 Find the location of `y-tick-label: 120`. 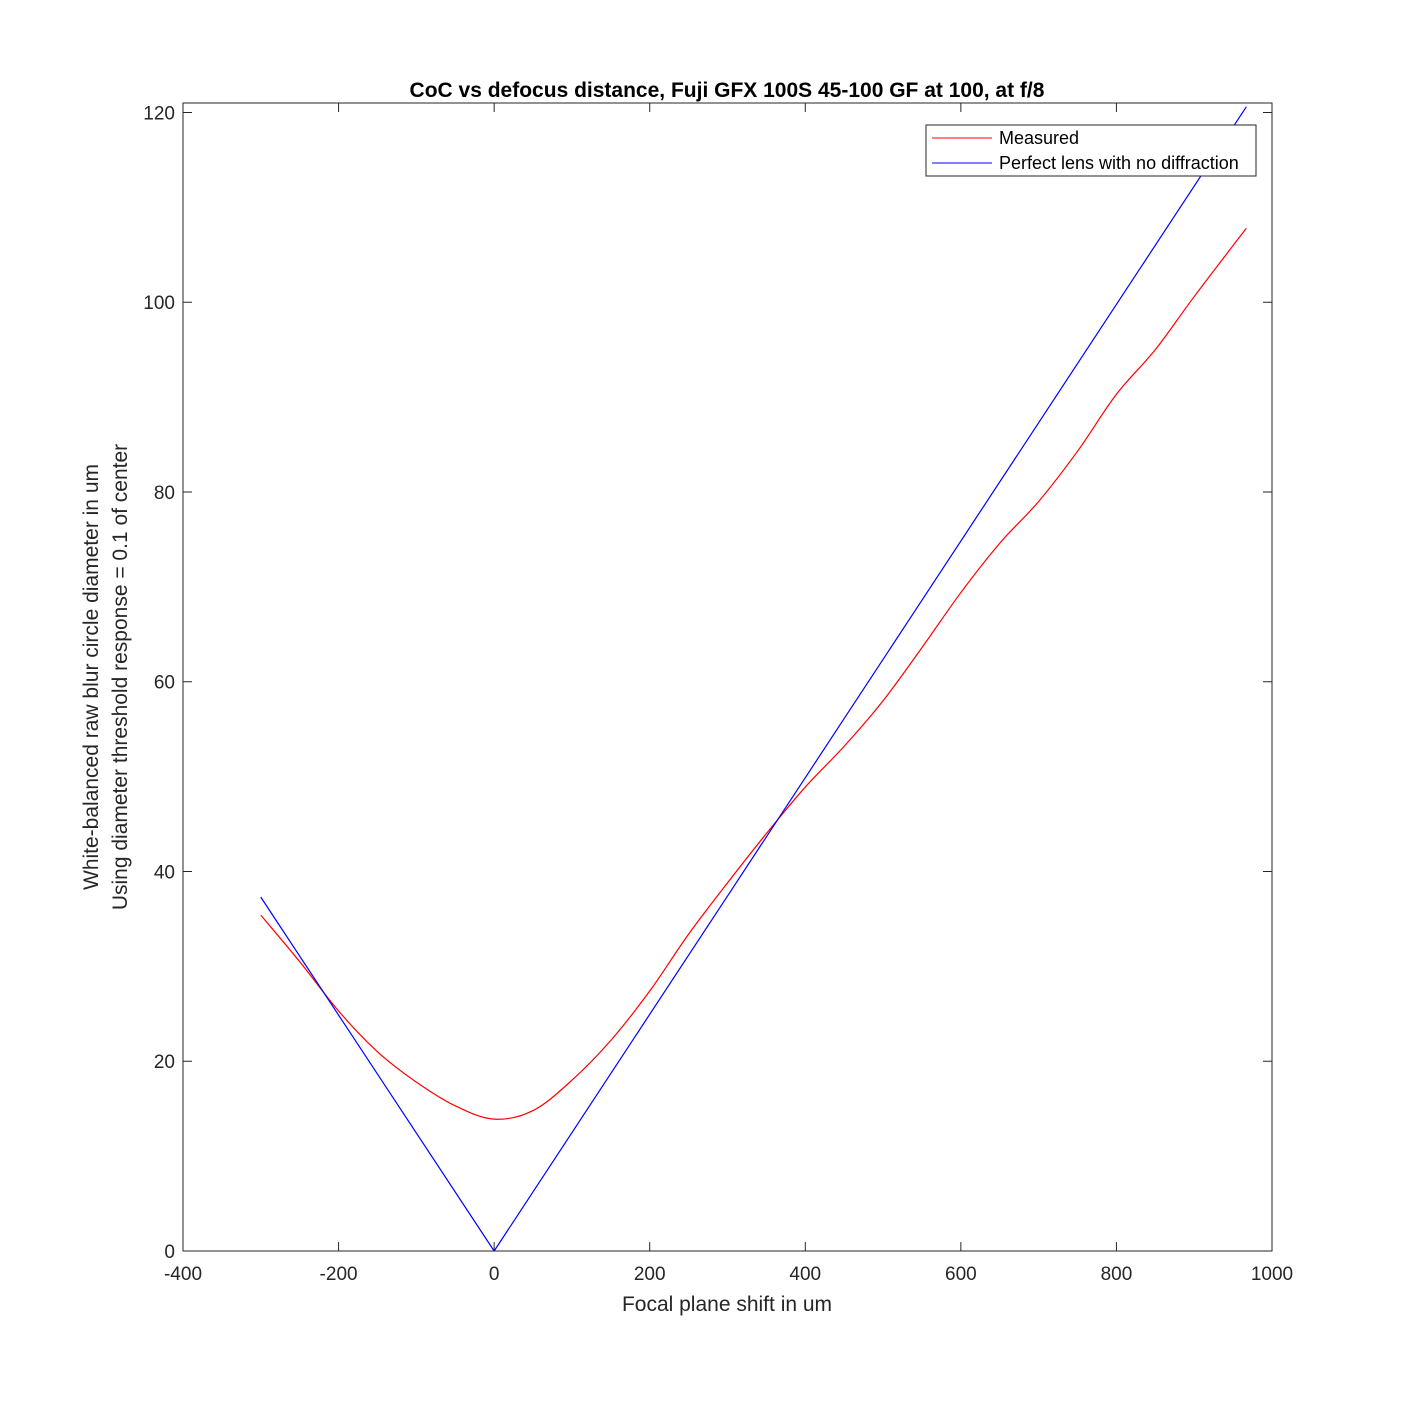

y-tick-label: 120 is located at coordinates (159, 113).